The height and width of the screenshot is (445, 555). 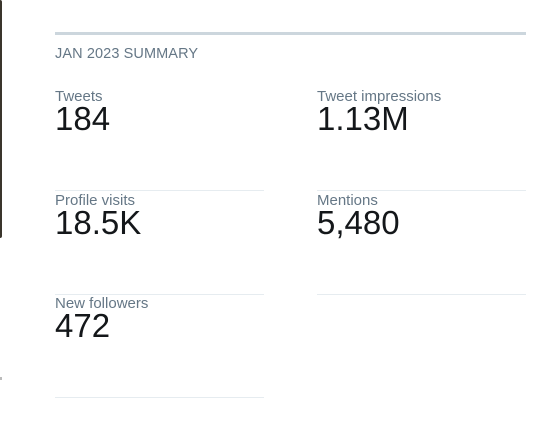 I want to click on stat-label: New followers, so click(x=102, y=303).